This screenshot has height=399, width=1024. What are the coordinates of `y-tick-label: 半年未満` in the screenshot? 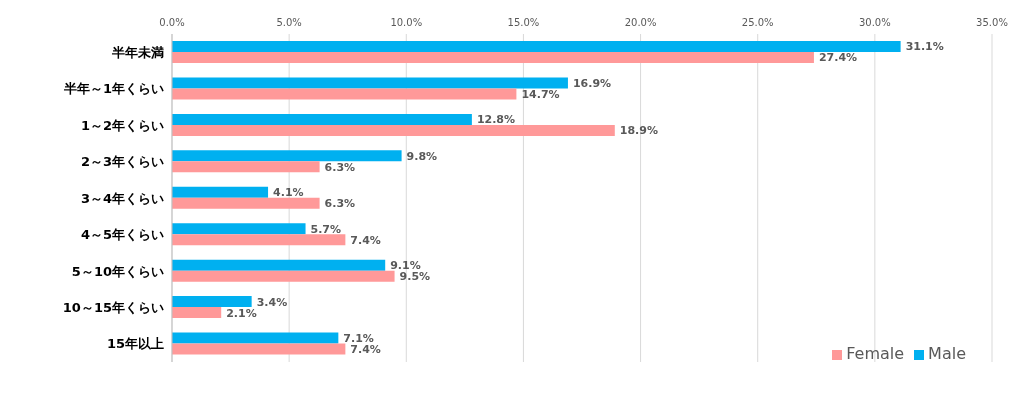 It's located at (137, 52).